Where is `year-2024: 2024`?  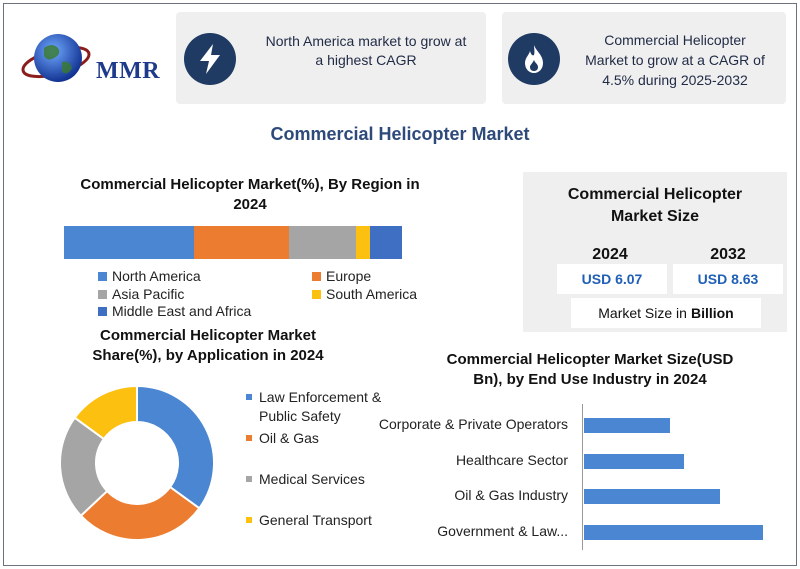 year-2024: 2024 is located at coordinates (610, 254).